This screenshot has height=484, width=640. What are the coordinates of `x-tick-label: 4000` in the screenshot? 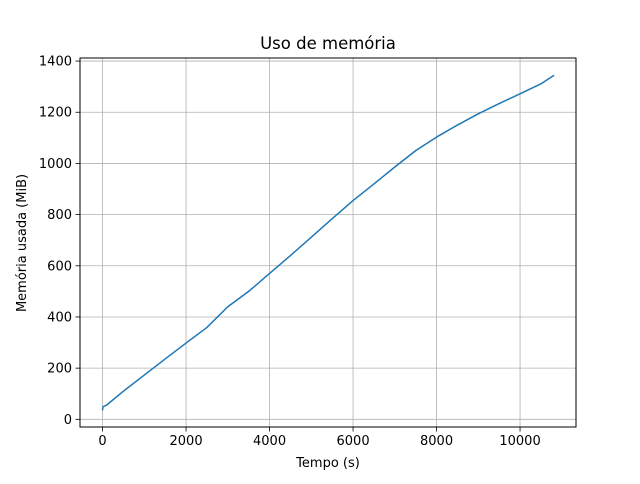 It's located at (269, 441).